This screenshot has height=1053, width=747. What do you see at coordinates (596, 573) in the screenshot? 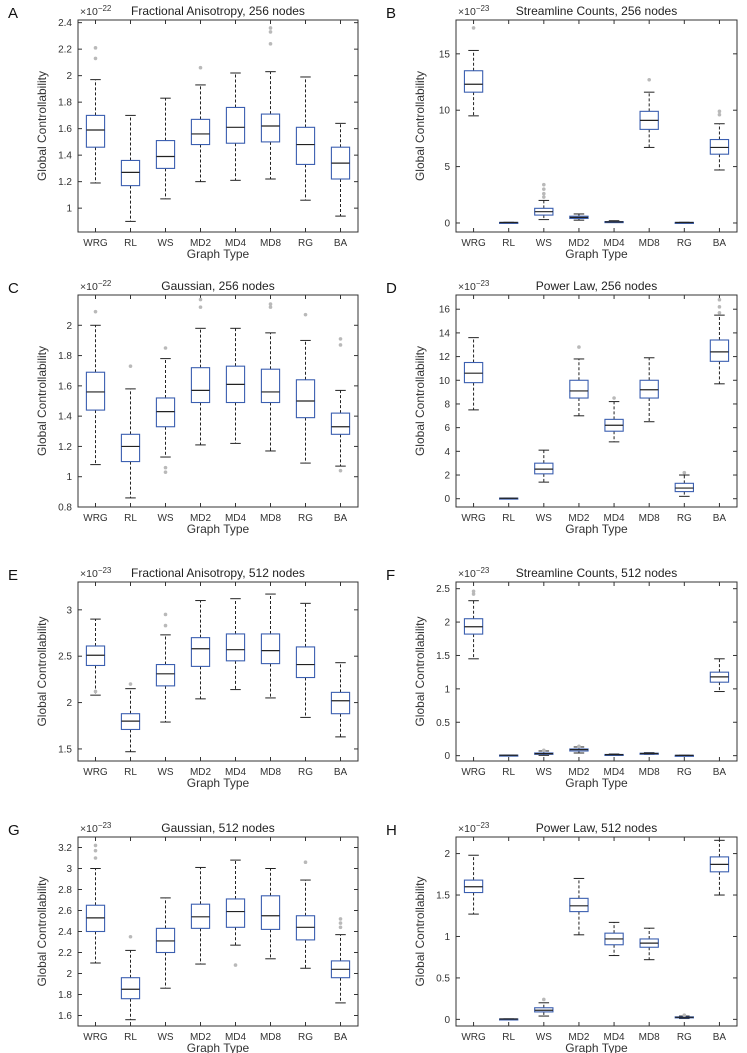
I see `chart-title: Streamline Counts, 512 nodes` at bounding box center [596, 573].